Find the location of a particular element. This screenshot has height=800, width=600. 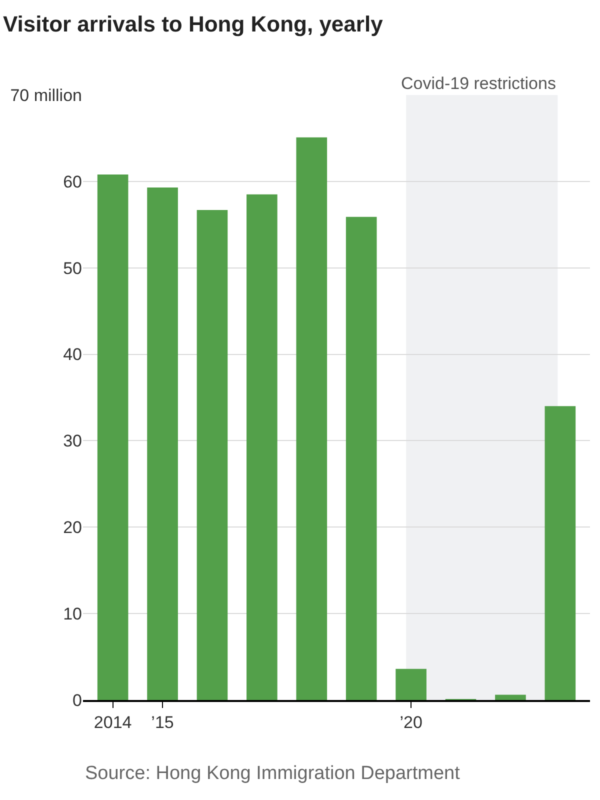

x-tick-label: 2014 is located at coordinates (113, 722).